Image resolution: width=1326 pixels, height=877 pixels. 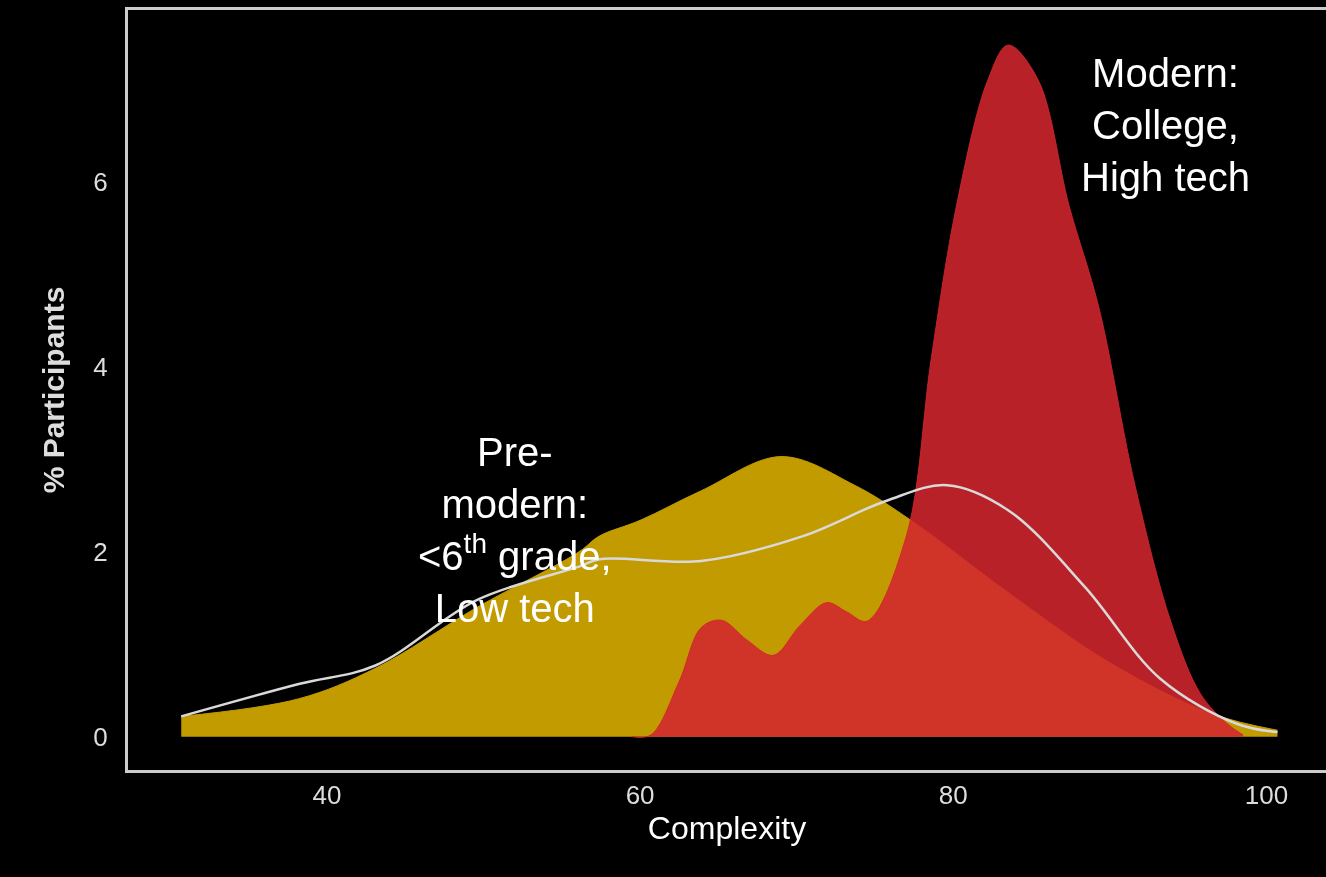 What do you see at coordinates (100, 182) in the screenshot?
I see `y-tick-label: 6` at bounding box center [100, 182].